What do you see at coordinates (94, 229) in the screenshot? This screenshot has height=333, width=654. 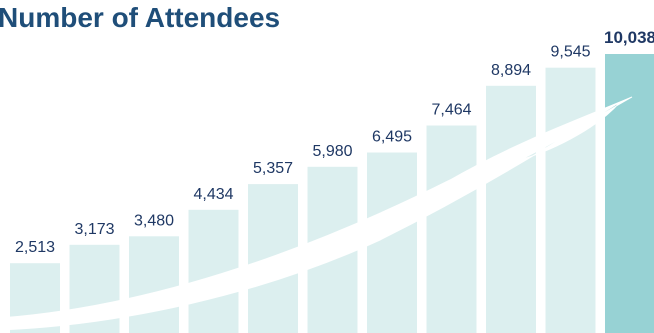 I see `value-label-2: 3,173` at bounding box center [94, 229].